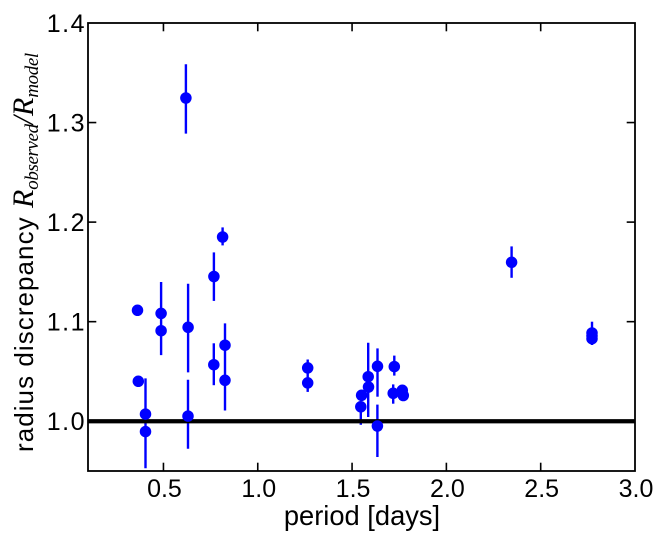 This screenshot has width=663, height=544. I want to click on svg-text: 1.5, so click(353, 489).